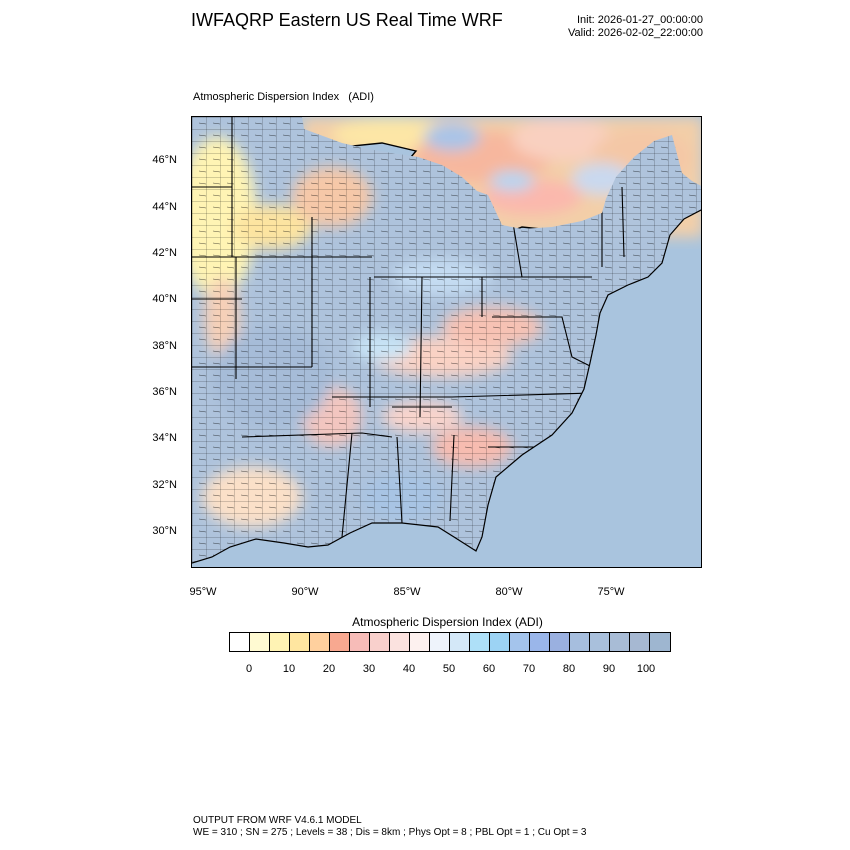  I want to click on colorbar, so click(450, 642).